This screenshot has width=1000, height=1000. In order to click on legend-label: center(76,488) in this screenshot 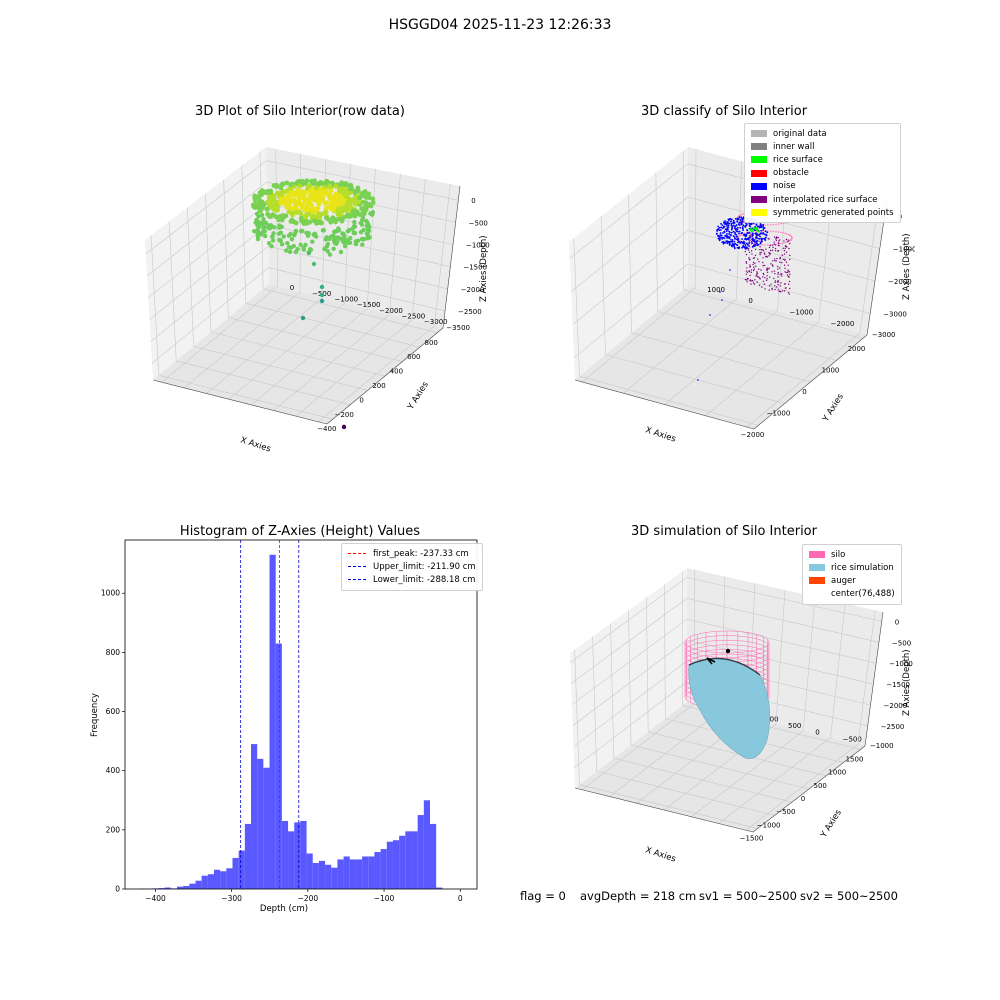, I will do `click(863, 594)`.